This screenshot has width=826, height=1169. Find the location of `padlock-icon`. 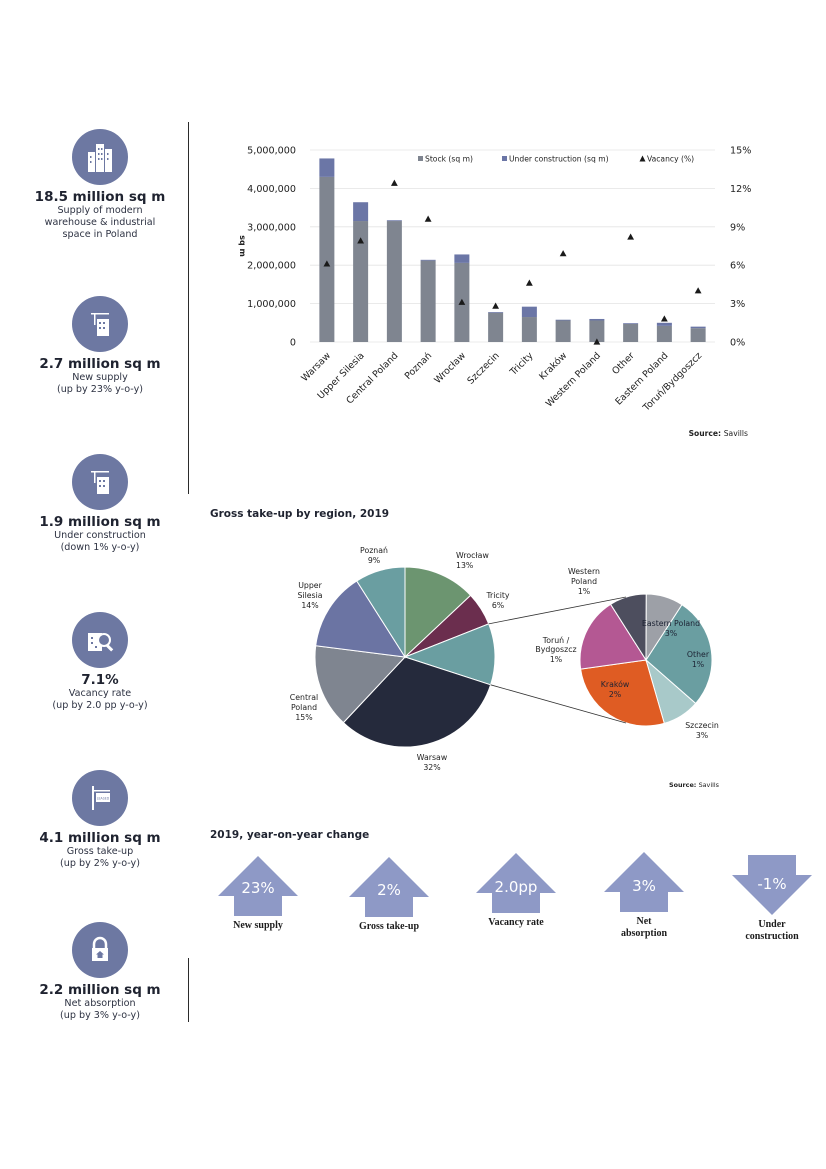

padlock-icon is located at coordinates (100, 950).